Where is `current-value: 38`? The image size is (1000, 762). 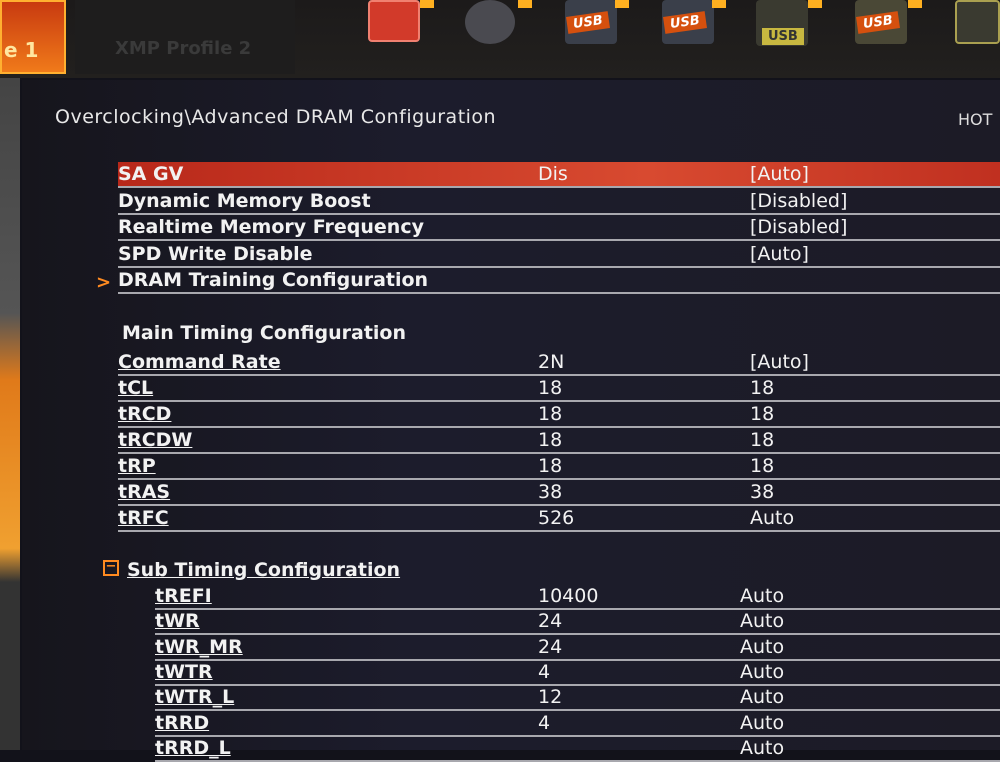
current-value: 38 is located at coordinates (550, 492).